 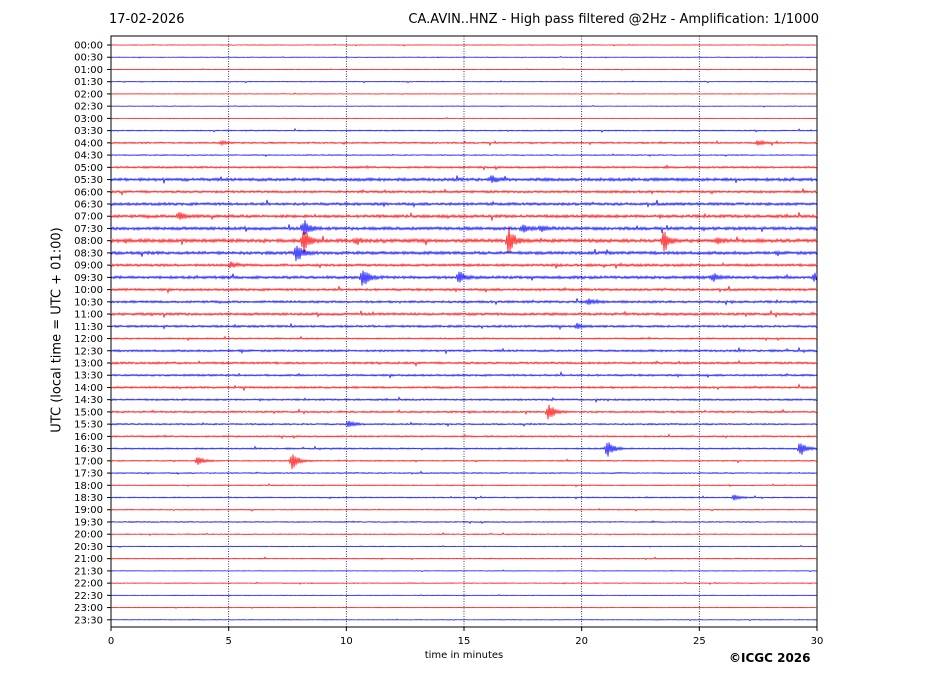 What do you see at coordinates (464, 522) in the screenshot?
I see `trace-line-1930` at bounding box center [464, 522].